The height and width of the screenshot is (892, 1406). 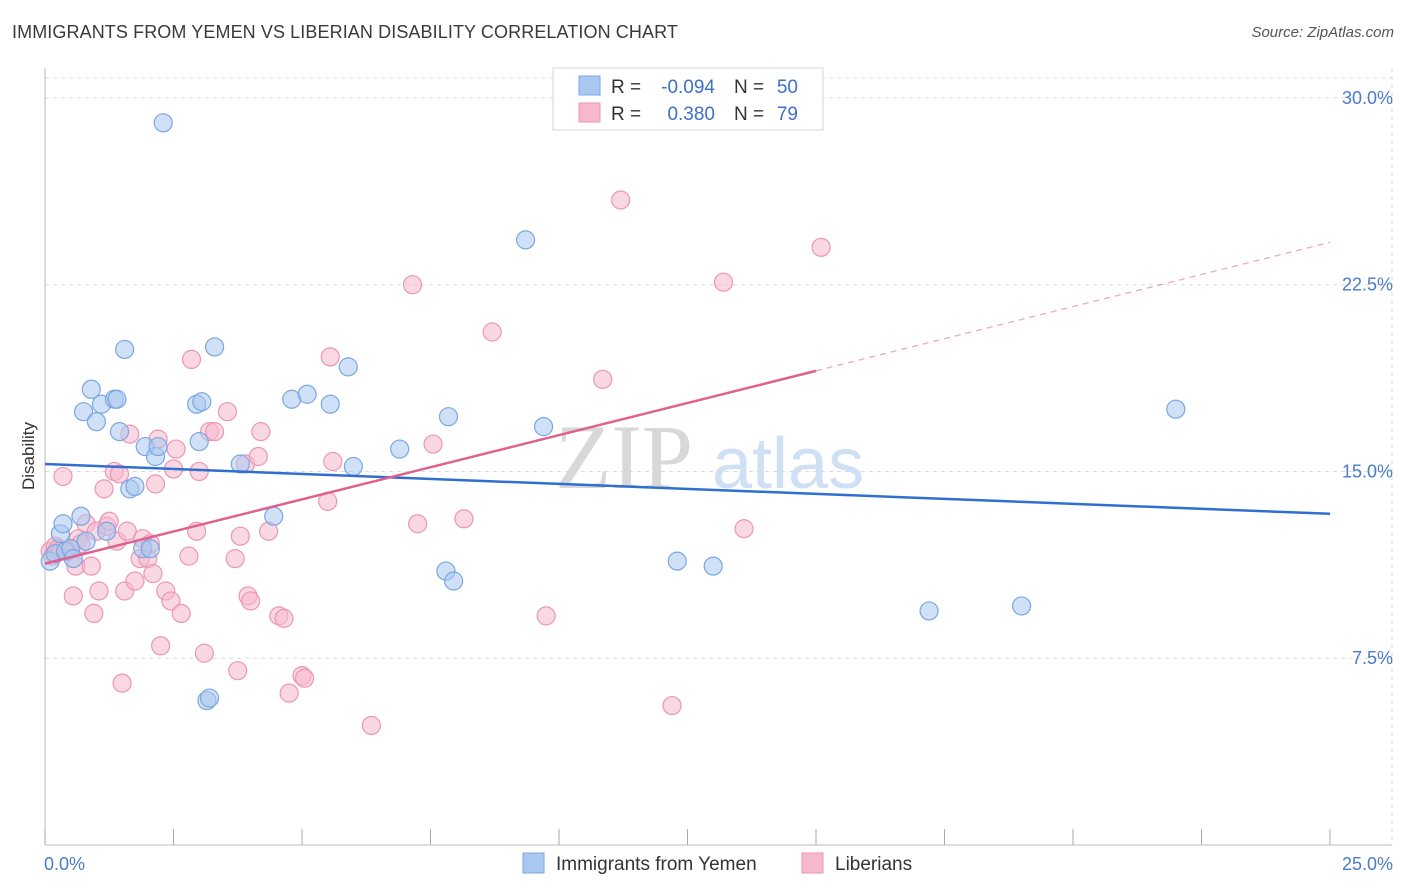 What do you see at coordinates (688, 99) in the screenshot?
I see `legend: R = -0.094 N = 50 R = 0.380 N = 79` at bounding box center [688, 99].